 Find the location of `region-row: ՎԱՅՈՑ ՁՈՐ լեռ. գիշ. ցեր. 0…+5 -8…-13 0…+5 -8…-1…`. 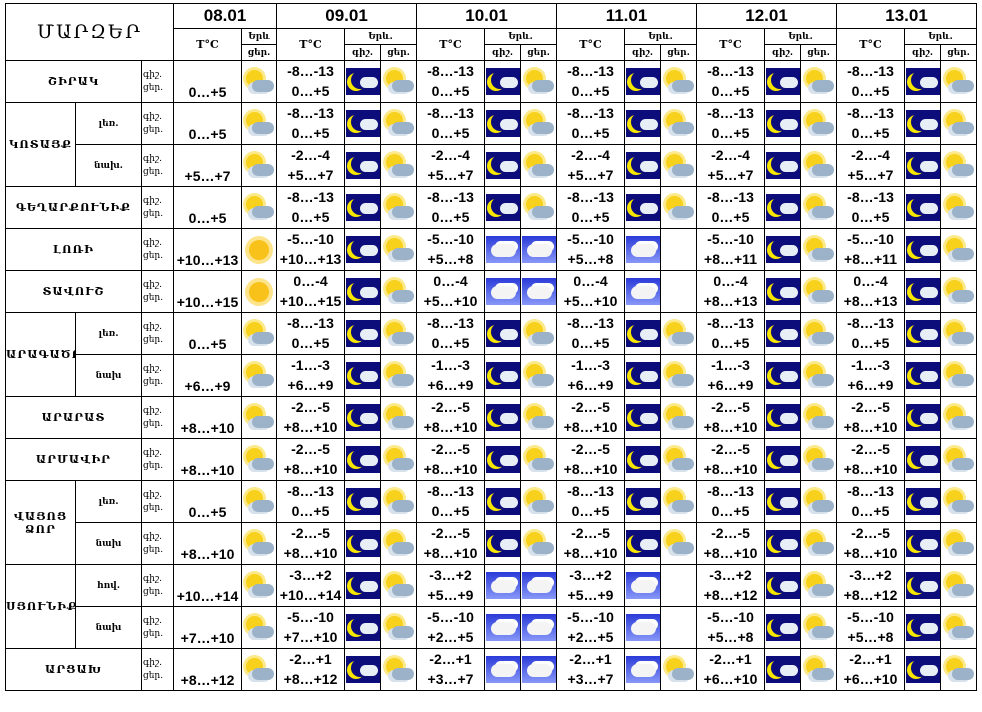

region-row: ՎԱՅՈՑ ՁՈՐ լեռ. գիշ. ցեր. 0…+5 -8…-13 0…+5 -8…-1… is located at coordinates (491, 522).